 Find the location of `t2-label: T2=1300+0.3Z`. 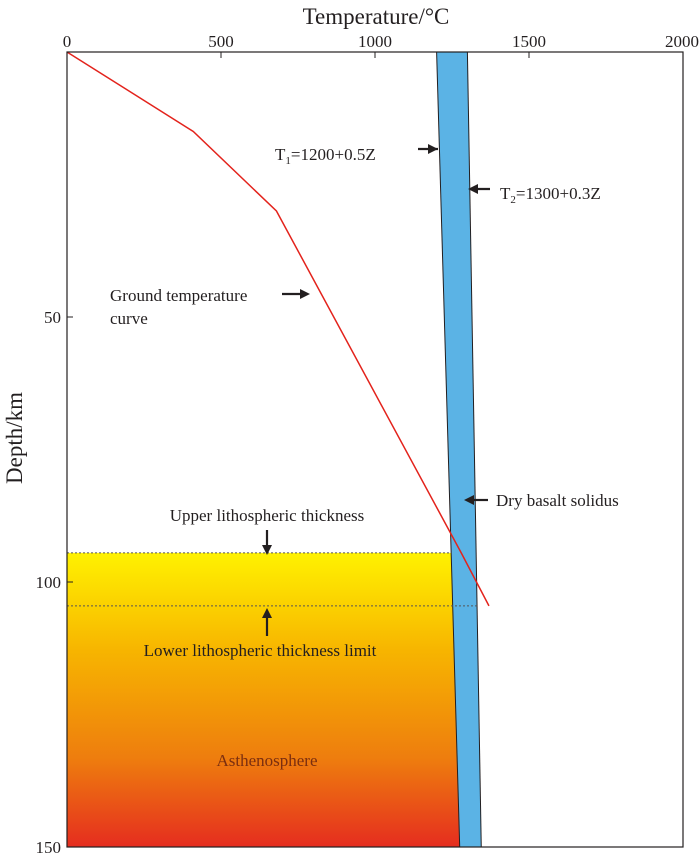

t2-label: T2=1300+0.3Z is located at coordinates (550, 195).